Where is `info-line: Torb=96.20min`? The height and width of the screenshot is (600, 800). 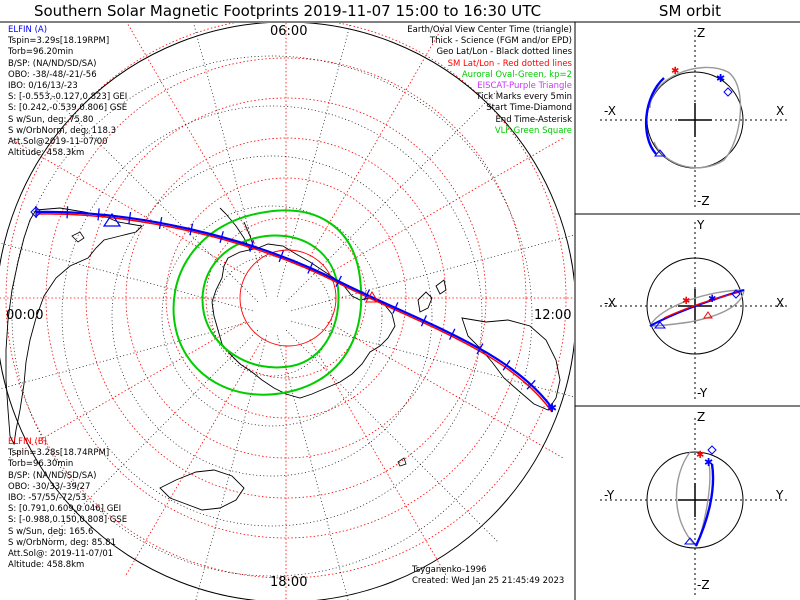
info-line: Torb=96.20min is located at coordinates (41, 52).